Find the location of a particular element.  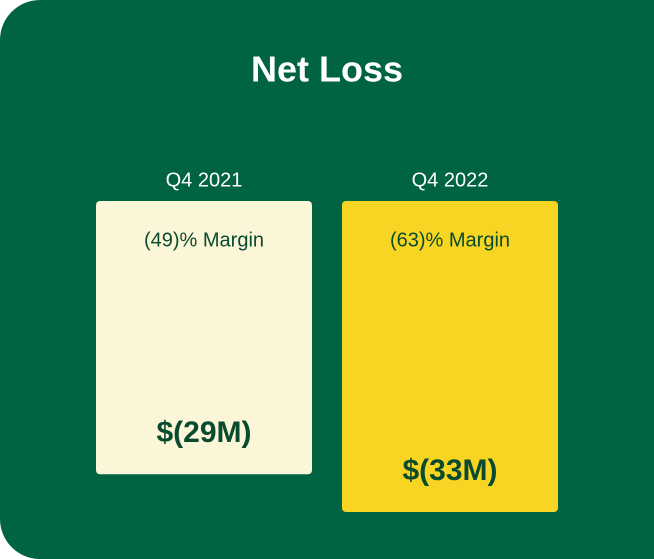

value-label: $(29M) is located at coordinates (203, 432).